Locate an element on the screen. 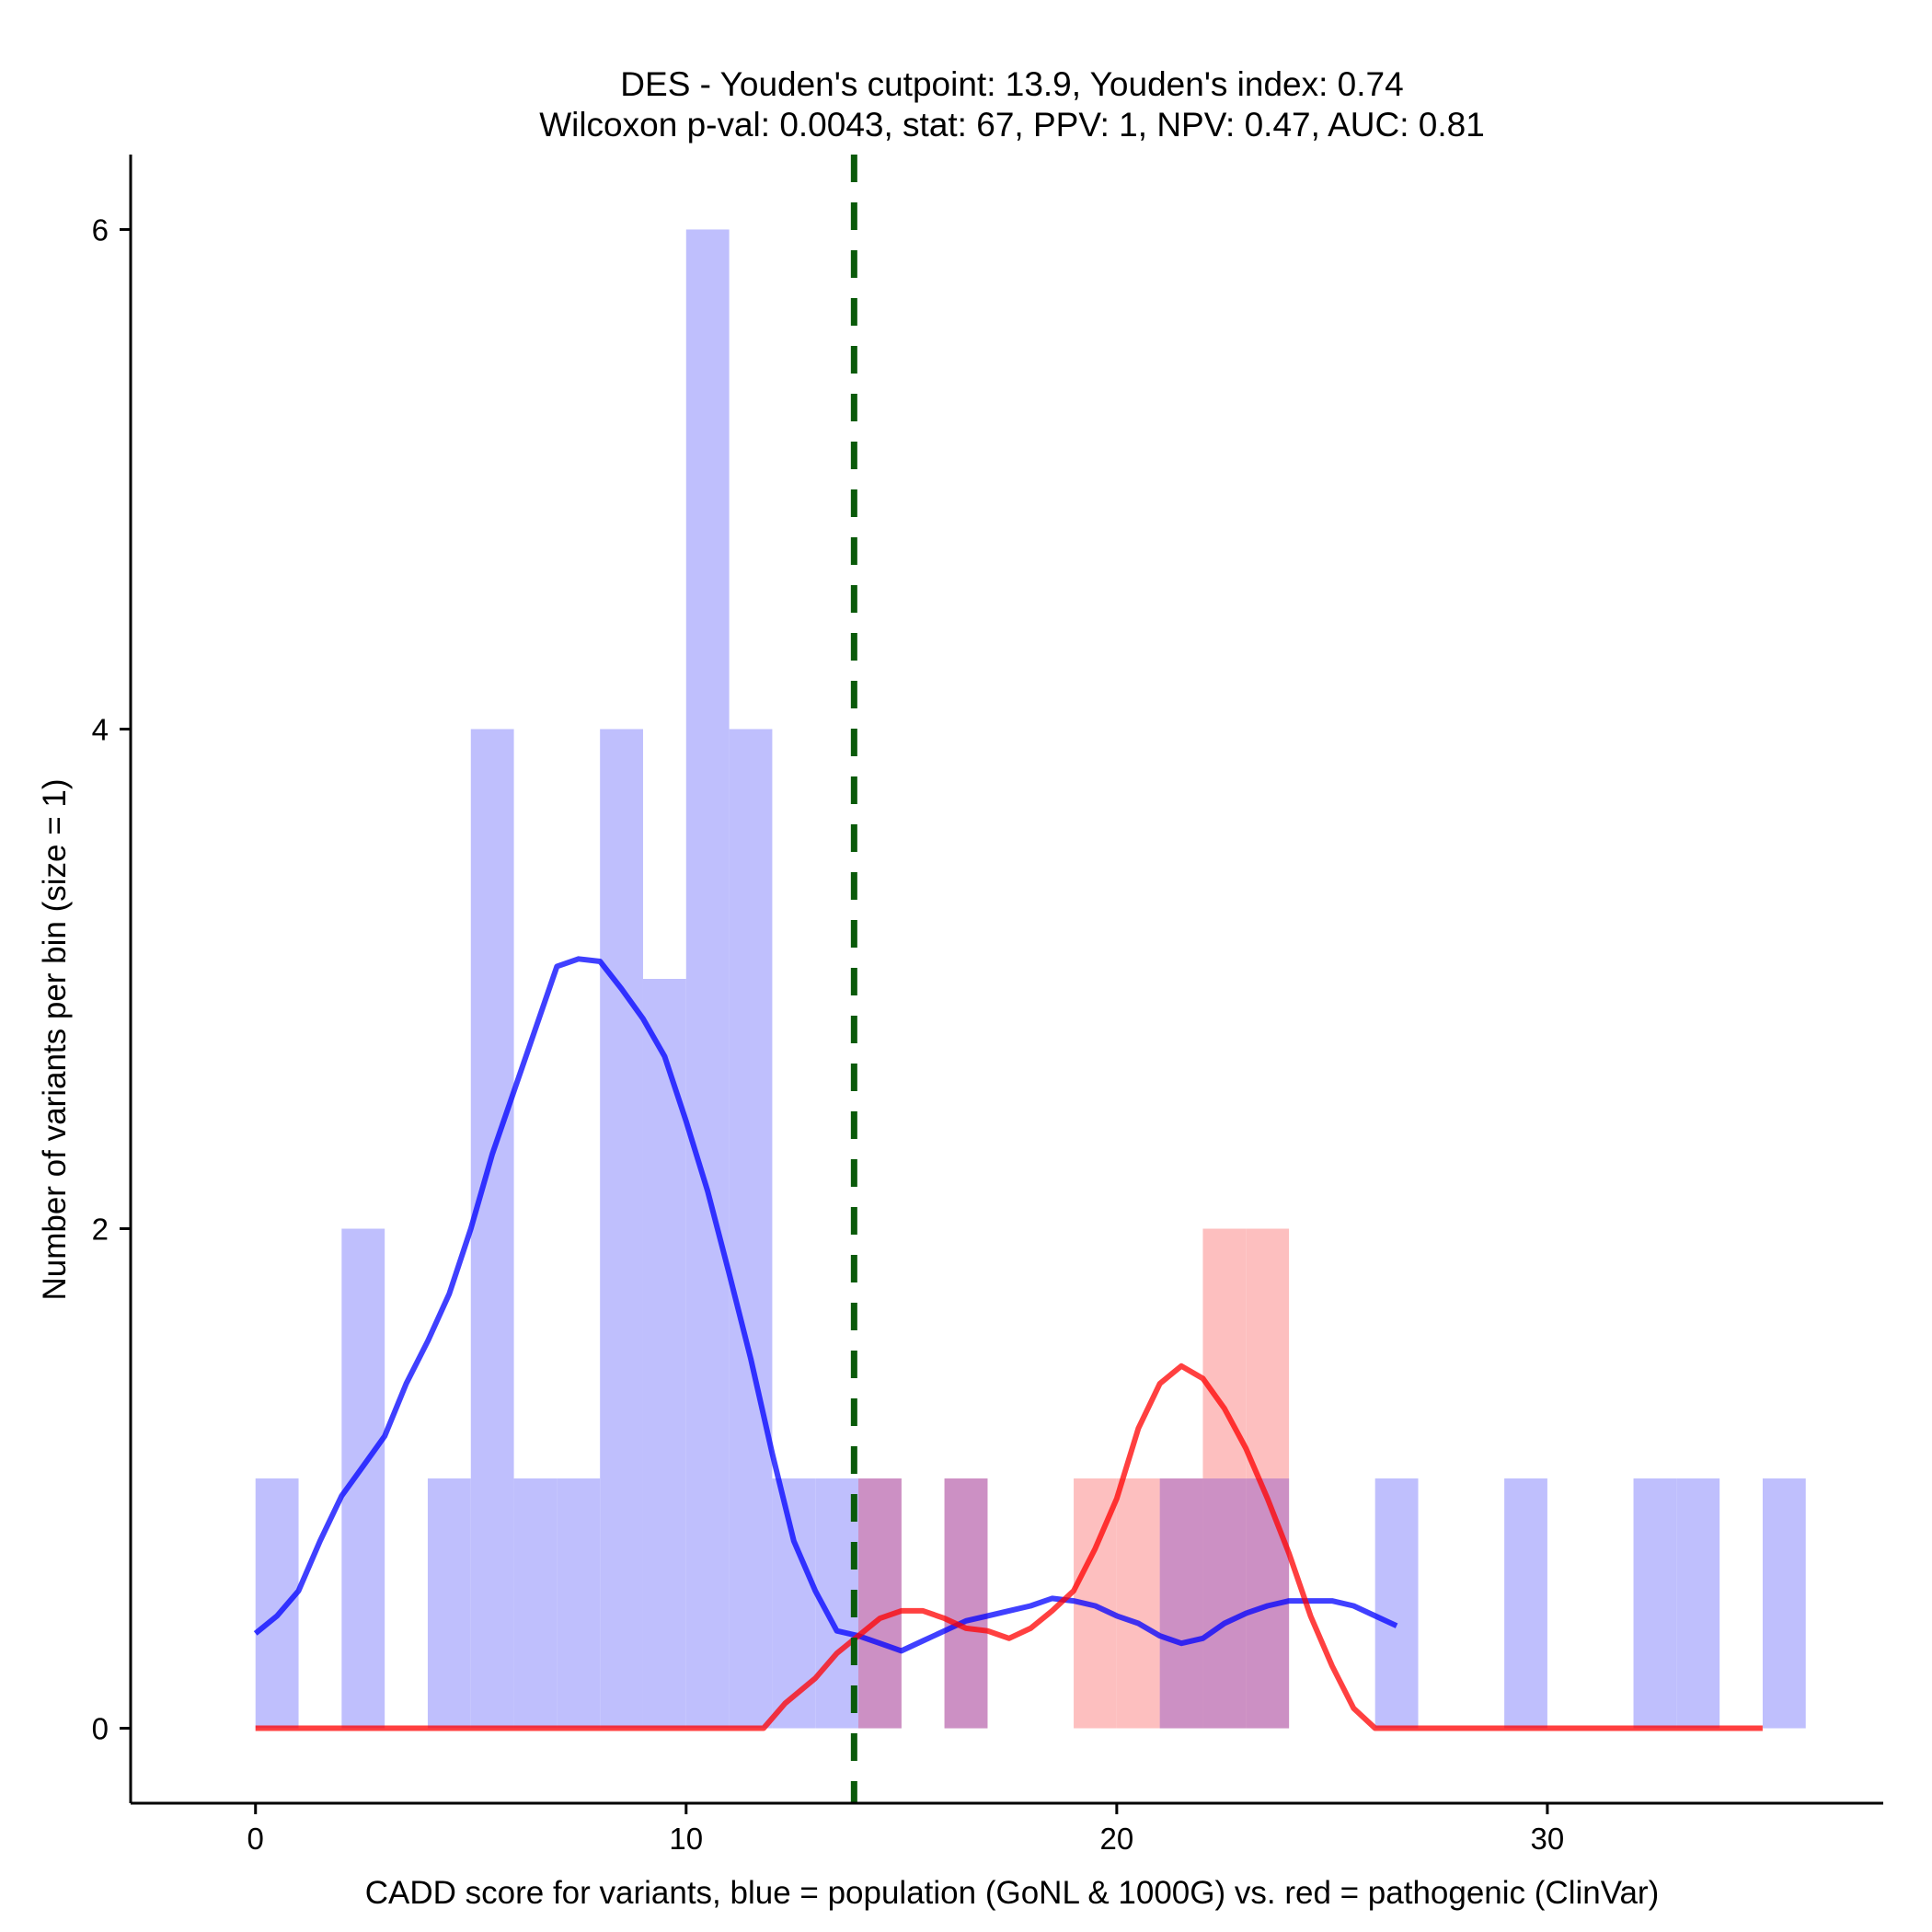 This screenshot has height=1932, width=1932. y-axis-label: Number of variants per bin (size = 1) is located at coordinates (55, 1039).